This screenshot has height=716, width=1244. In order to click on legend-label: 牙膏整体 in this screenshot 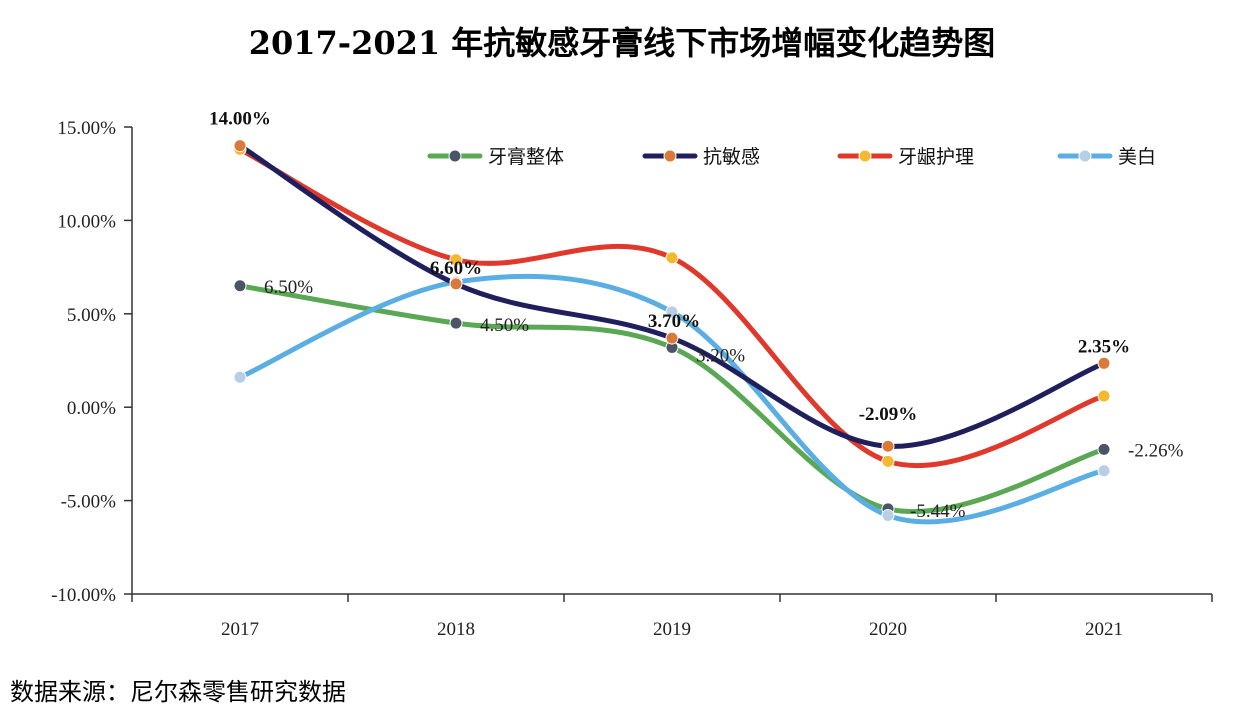, I will do `click(526, 156)`.